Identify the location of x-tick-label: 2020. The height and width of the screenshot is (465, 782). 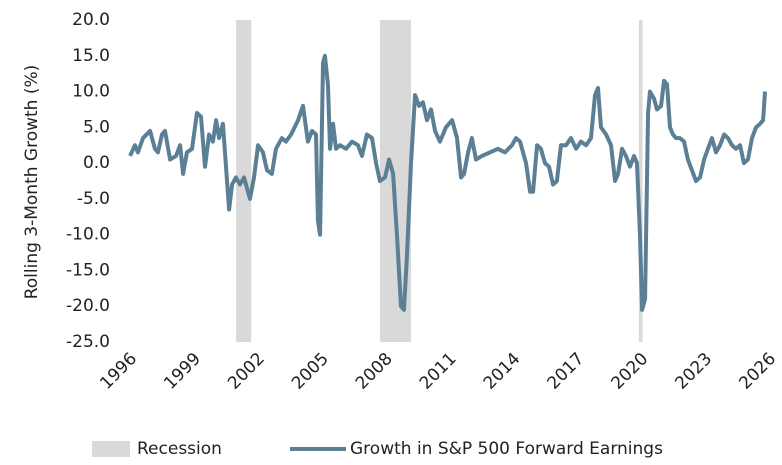
(630, 371).